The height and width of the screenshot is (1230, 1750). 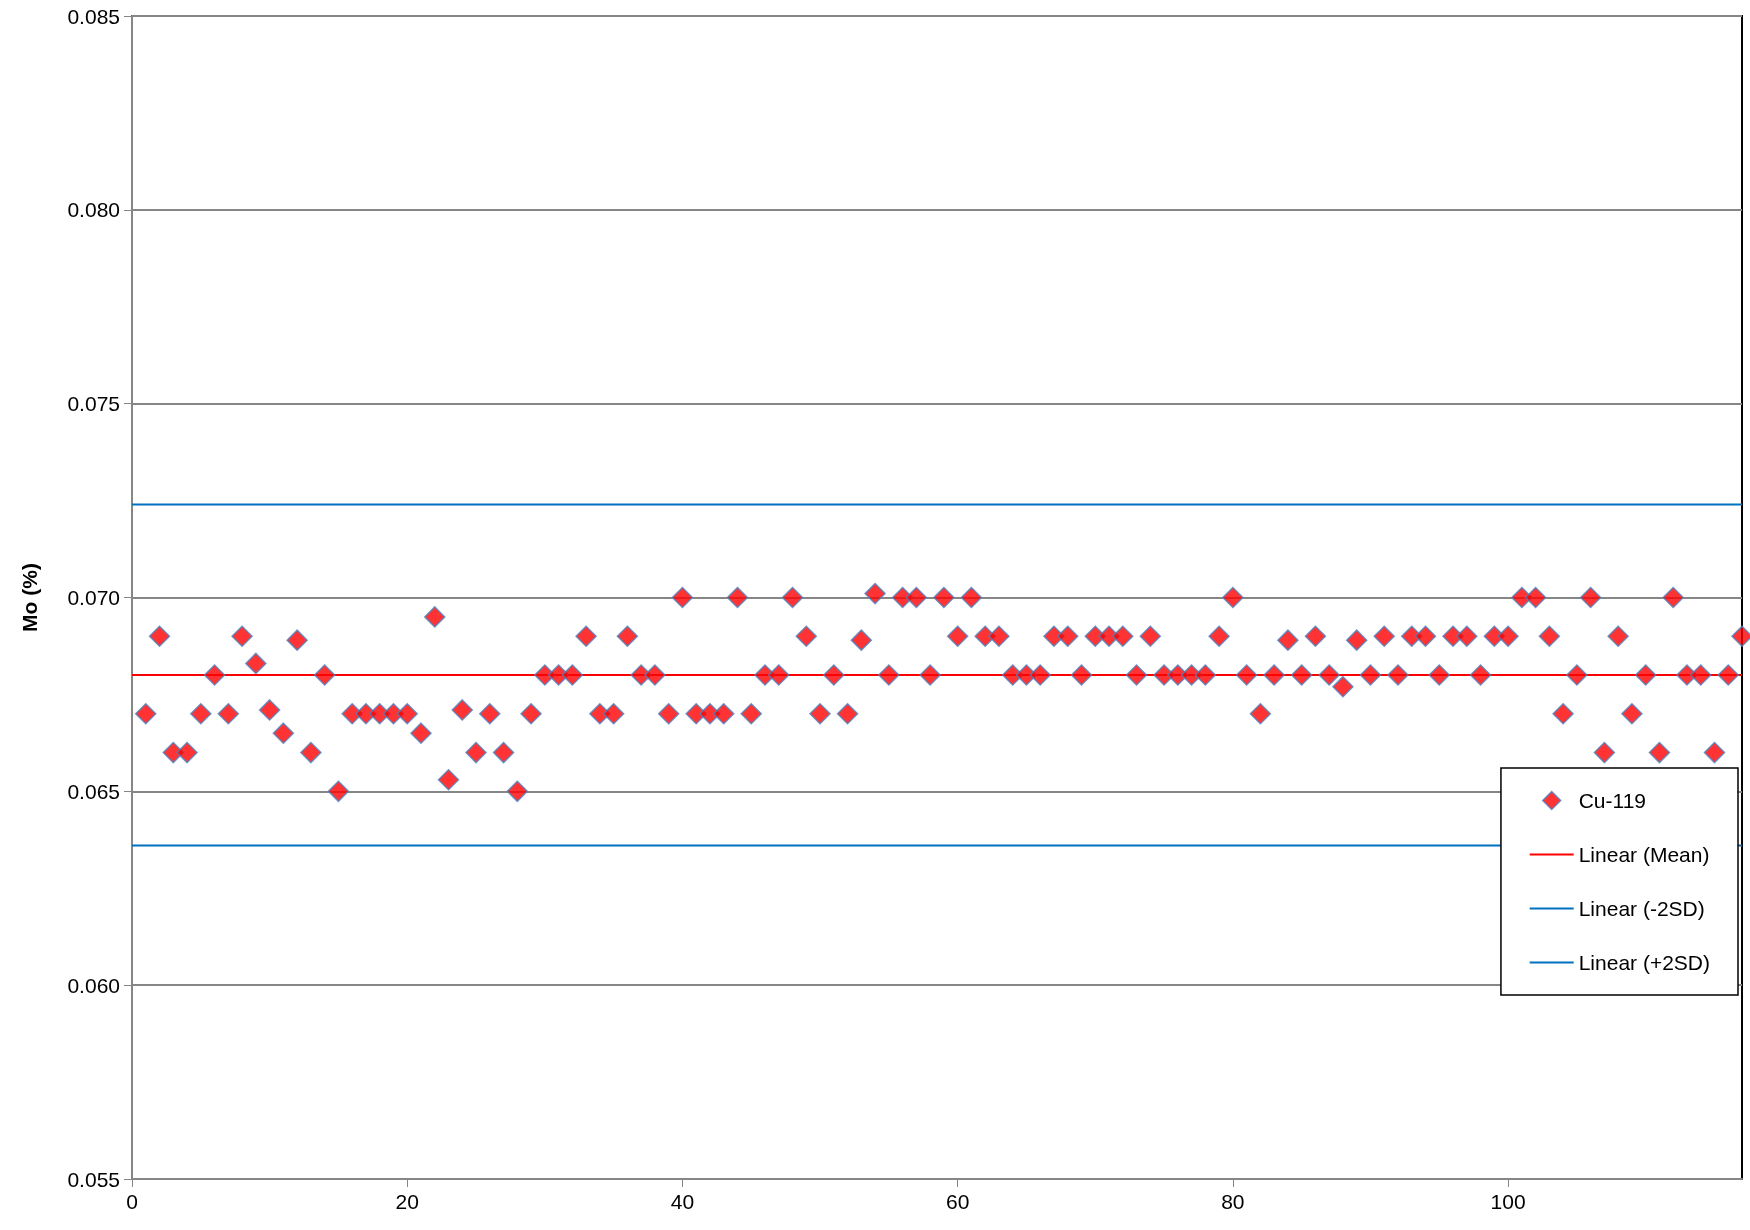 I want to click on y-tick-label: 0.085, so click(x=93, y=16).